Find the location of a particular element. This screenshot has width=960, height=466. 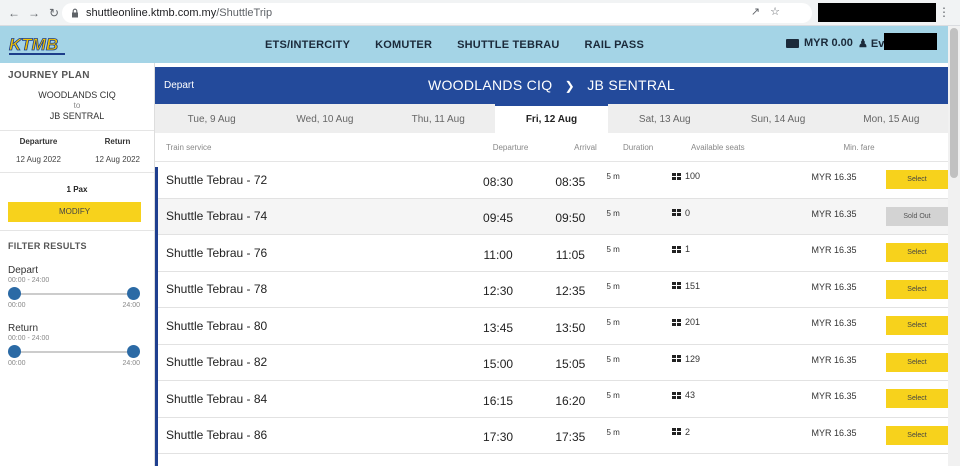

tick-max: 24:00 is located at coordinates (131, 363).